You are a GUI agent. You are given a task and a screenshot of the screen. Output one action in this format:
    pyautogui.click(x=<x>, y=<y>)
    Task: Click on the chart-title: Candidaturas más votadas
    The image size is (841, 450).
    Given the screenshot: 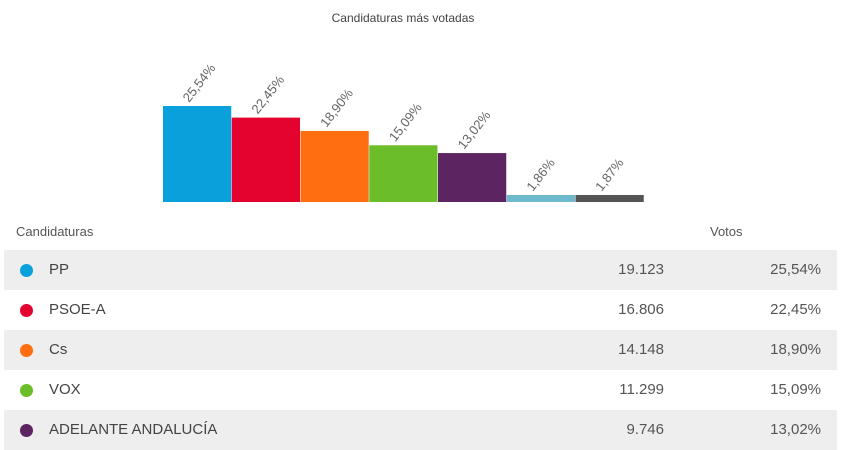 What is the action you would take?
    pyautogui.click(x=403, y=18)
    